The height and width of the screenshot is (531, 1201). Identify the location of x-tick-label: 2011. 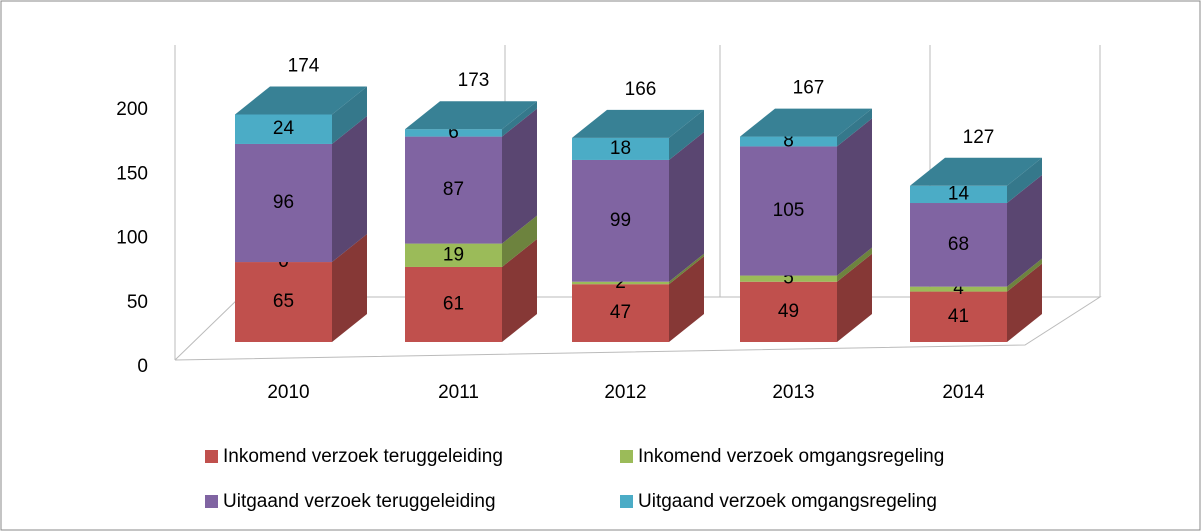
(458, 392).